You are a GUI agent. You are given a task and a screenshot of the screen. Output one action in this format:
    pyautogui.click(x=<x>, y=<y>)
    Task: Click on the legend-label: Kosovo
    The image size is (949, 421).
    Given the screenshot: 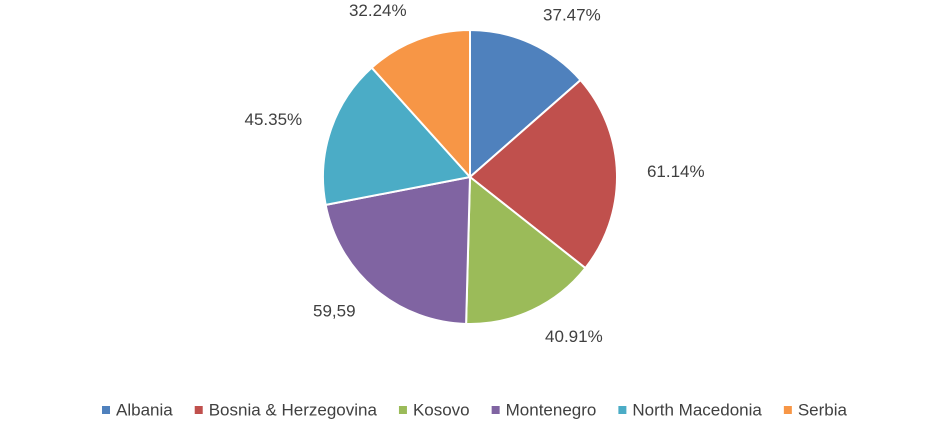 What is the action you would take?
    pyautogui.click(x=441, y=409)
    